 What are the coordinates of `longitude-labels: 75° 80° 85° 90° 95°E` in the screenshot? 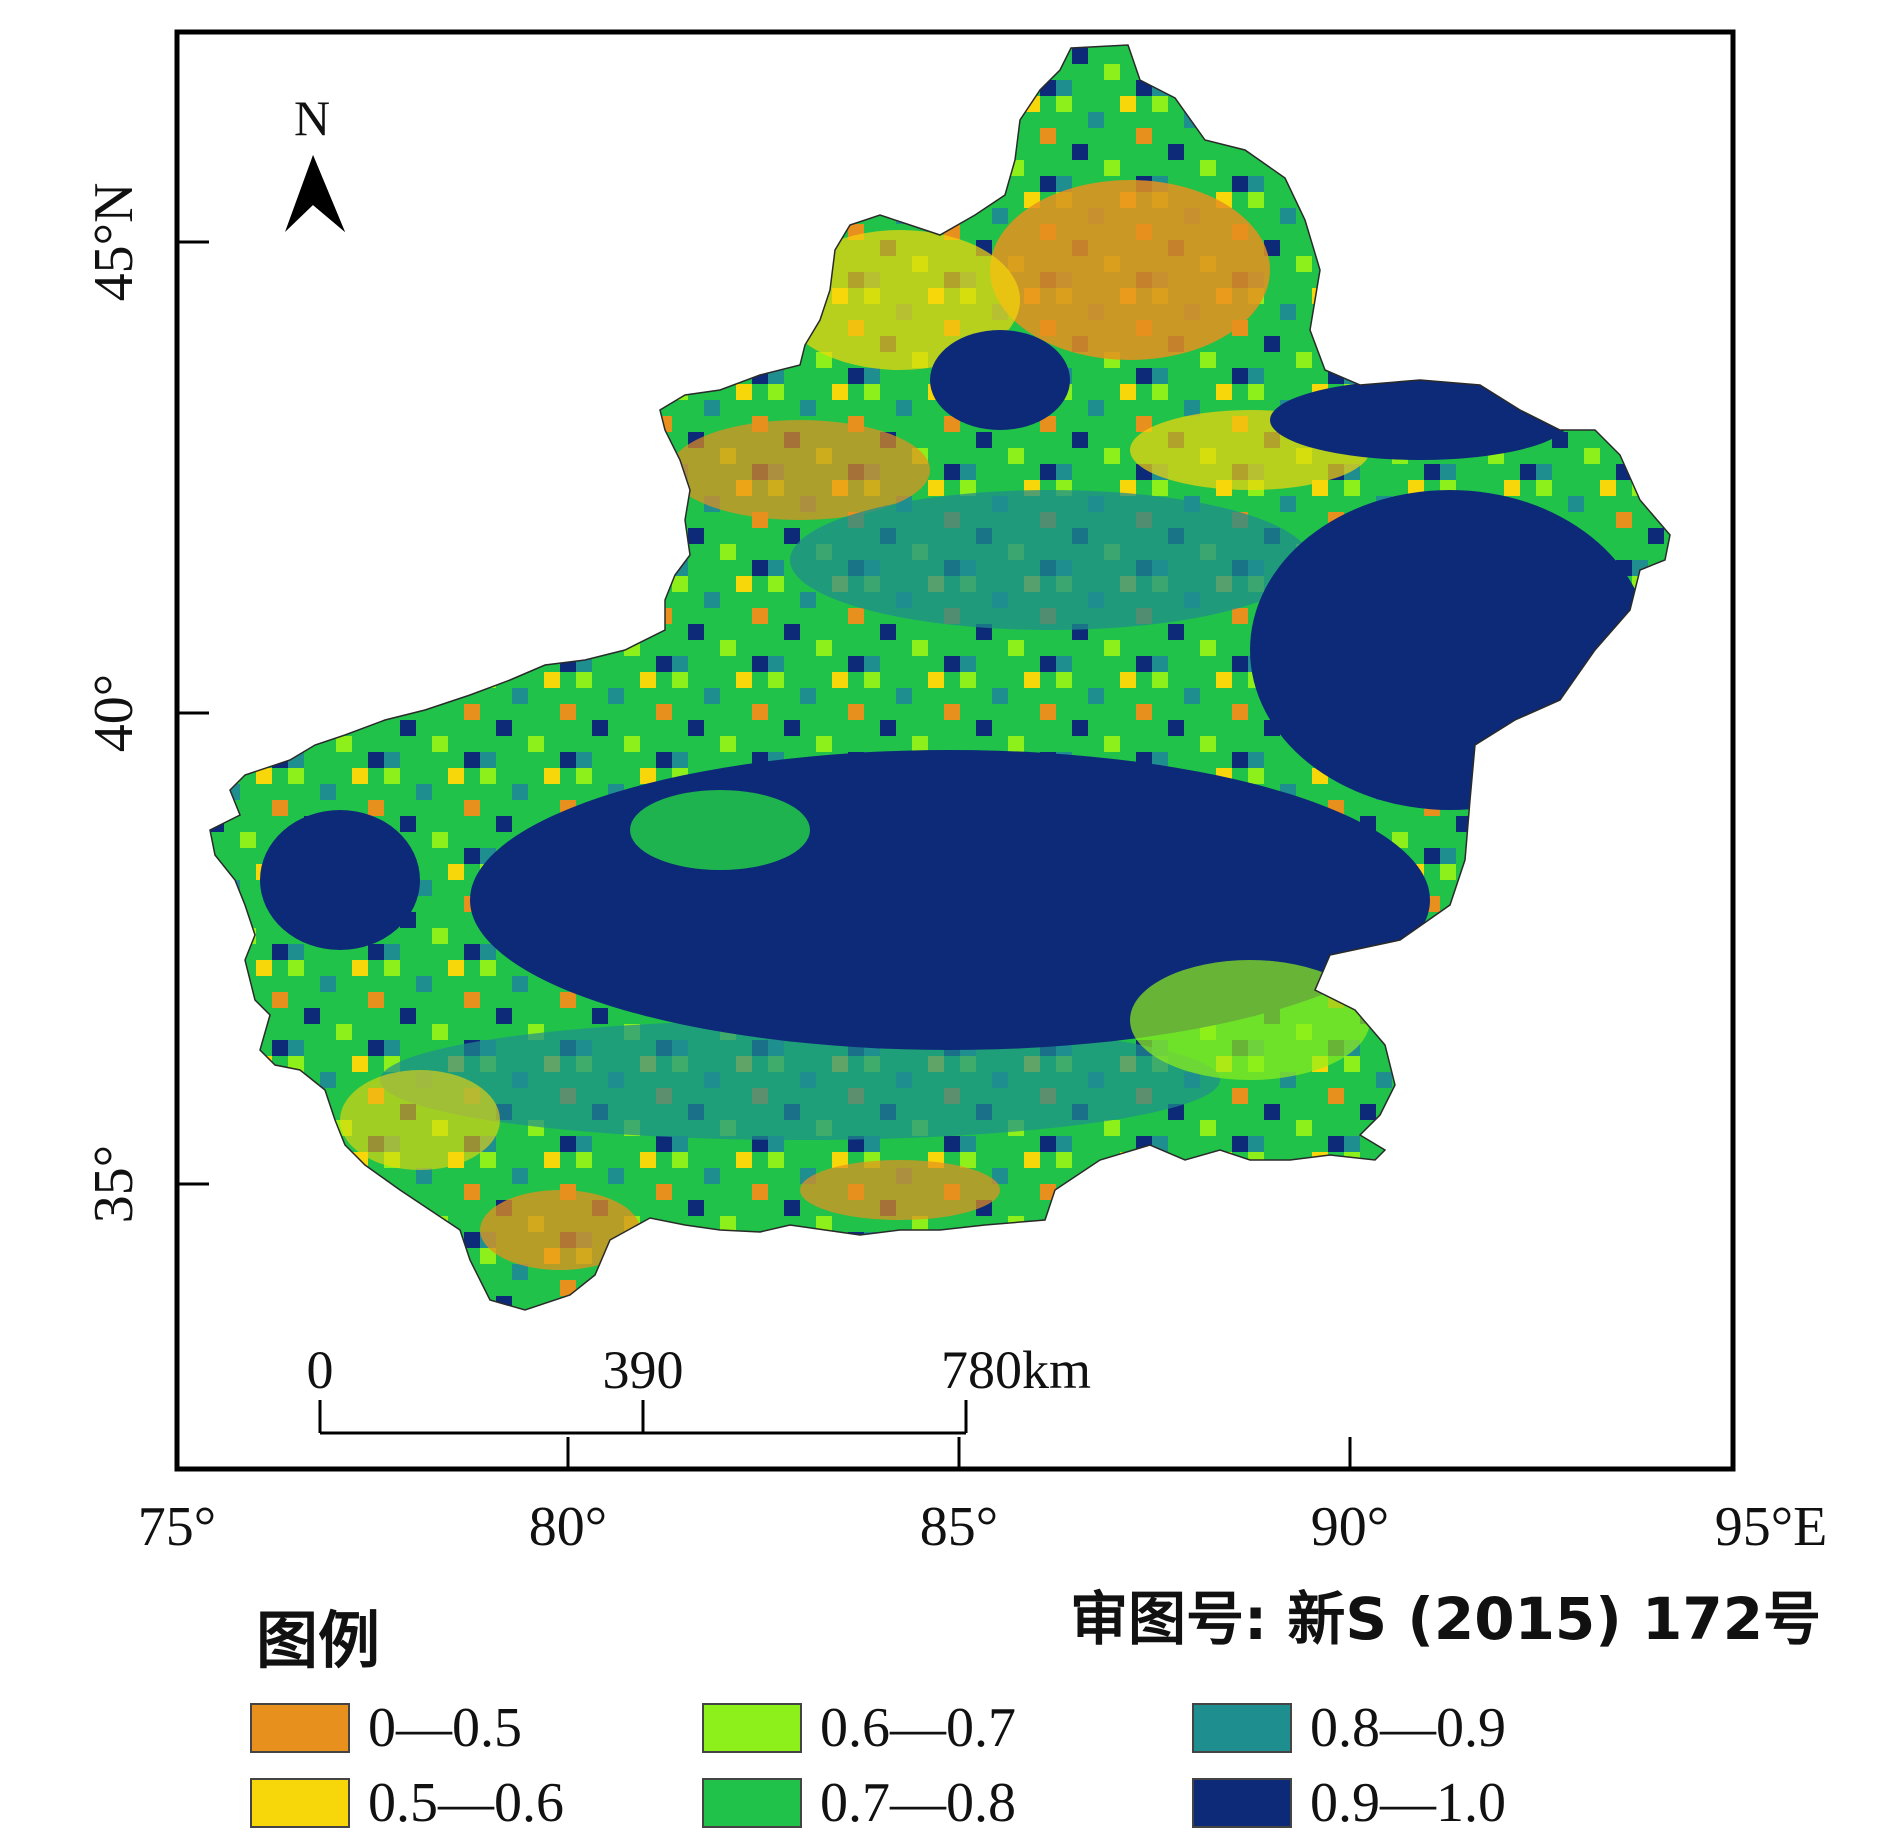 It's located at (983, 1527).